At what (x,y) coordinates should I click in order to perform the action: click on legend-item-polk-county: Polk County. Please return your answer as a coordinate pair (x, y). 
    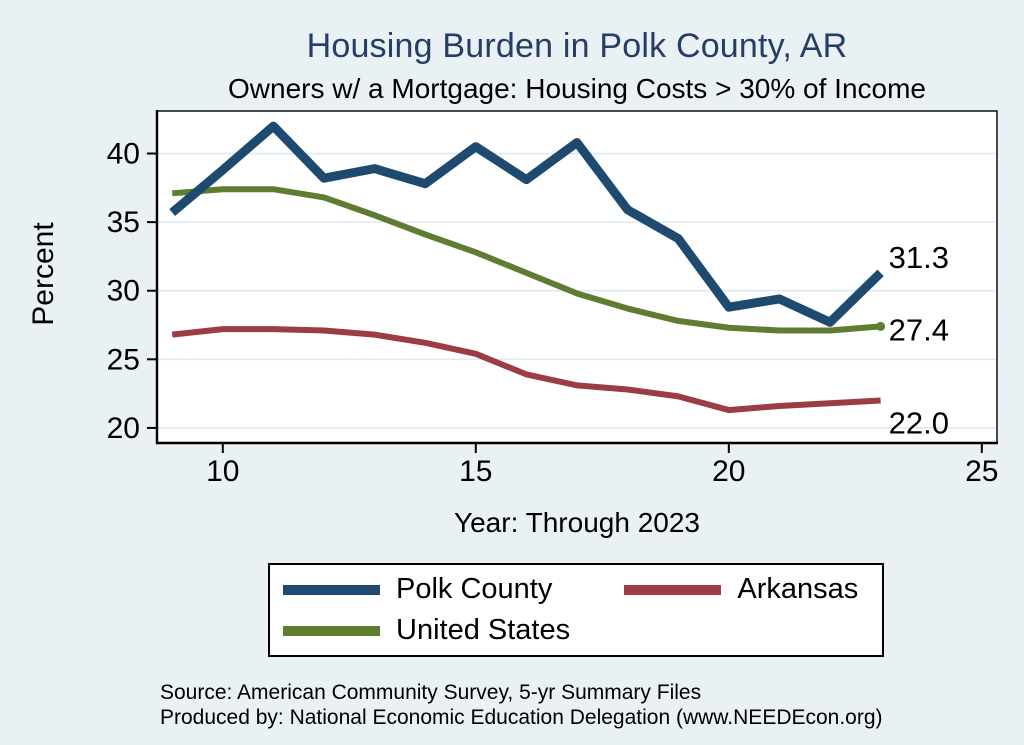
    Looking at the image, I should click on (453, 589).